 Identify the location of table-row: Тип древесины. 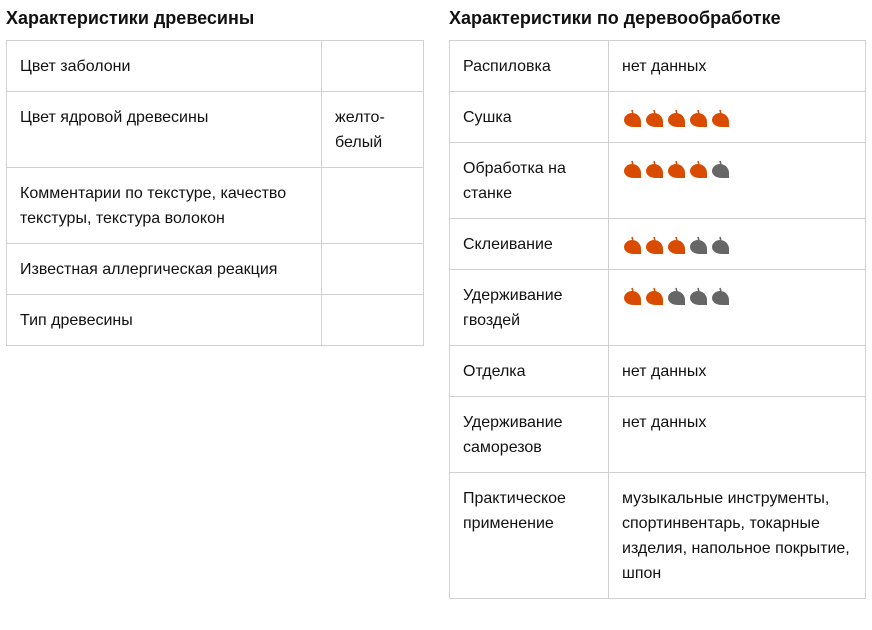
(215, 320).